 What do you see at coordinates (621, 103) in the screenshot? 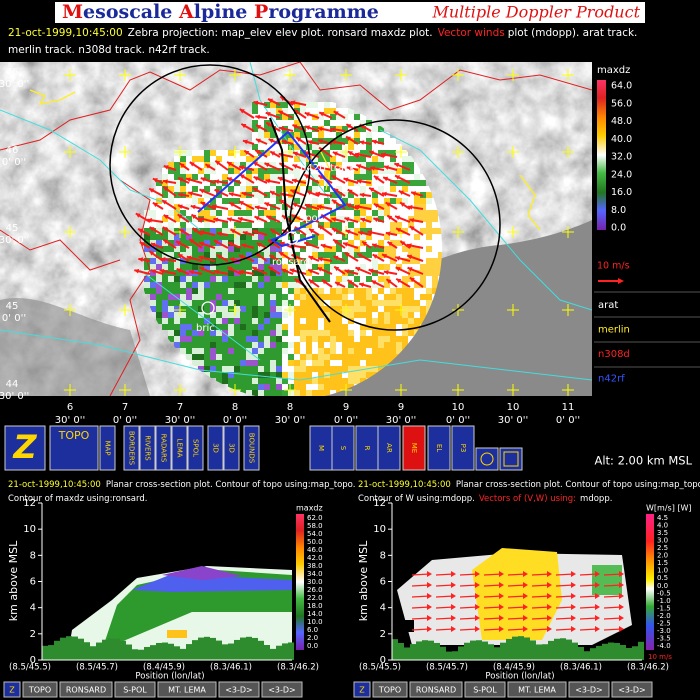
I see `colorbar-tick: 56.0` at bounding box center [621, 103].